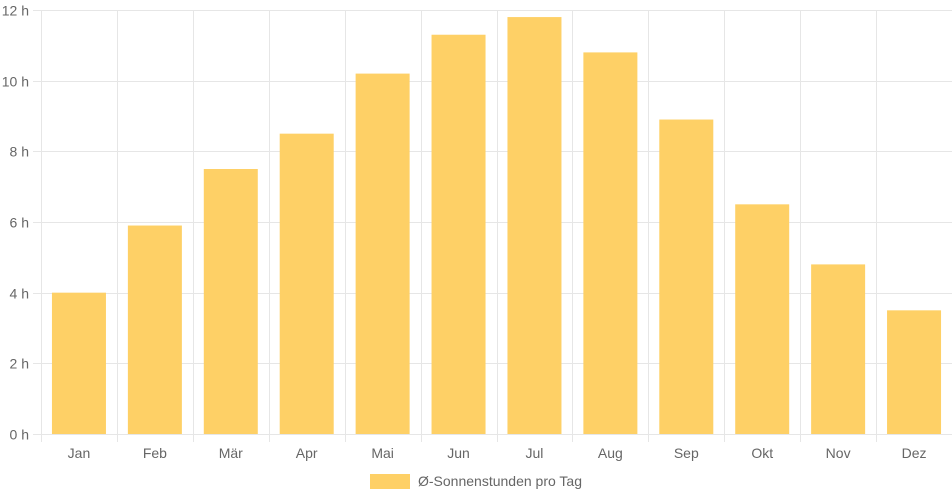  Describe the element at coordinates (19, 223) in the screenshot. I see `y-tick-label: 6 h` at that location.